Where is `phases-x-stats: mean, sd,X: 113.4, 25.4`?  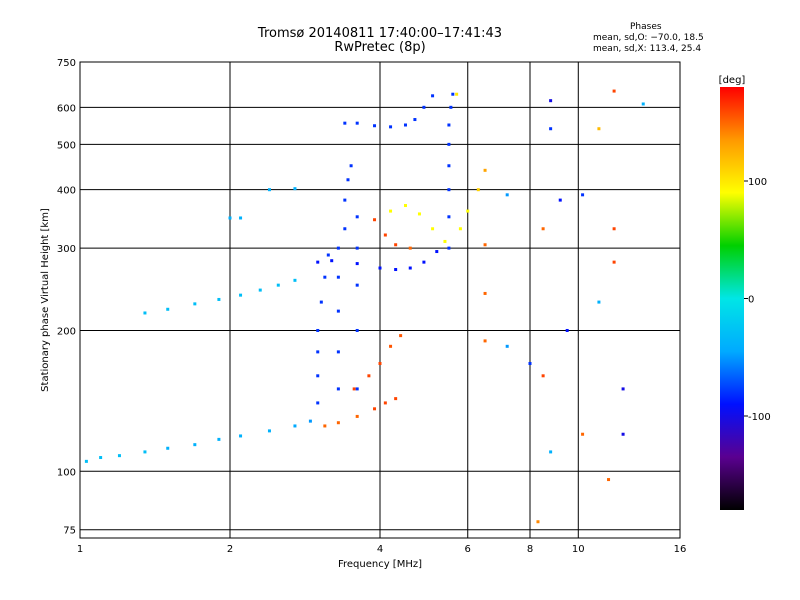 phases-x-stats: mean, sd,X: 113.4, 25.4 is located at coordinates (647, 49).